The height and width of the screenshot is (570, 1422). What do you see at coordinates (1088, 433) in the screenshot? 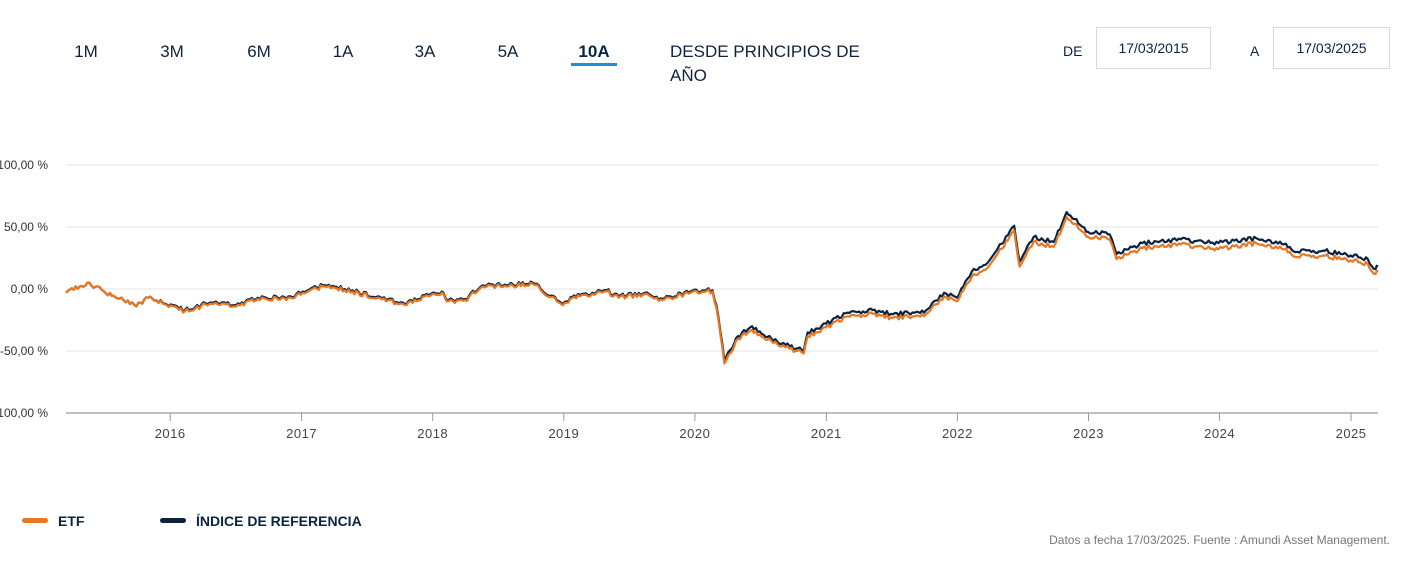
I see `x-tick-label: 2023` at bounding box center [1088, 433].